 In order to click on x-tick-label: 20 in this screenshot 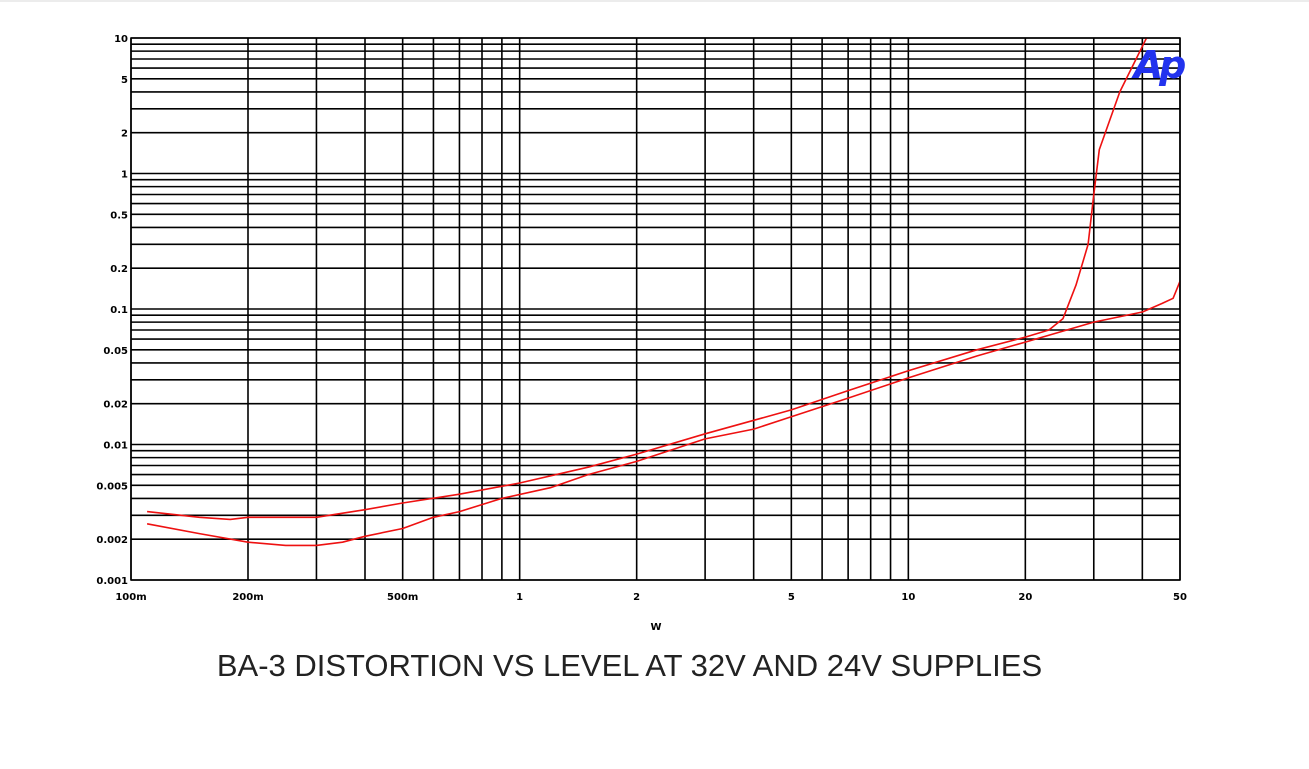, I will do `click(1025, 597)`.